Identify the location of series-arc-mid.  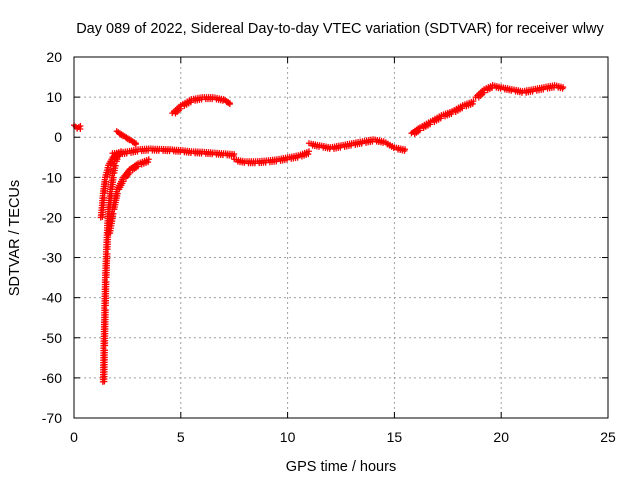
(271, 157).